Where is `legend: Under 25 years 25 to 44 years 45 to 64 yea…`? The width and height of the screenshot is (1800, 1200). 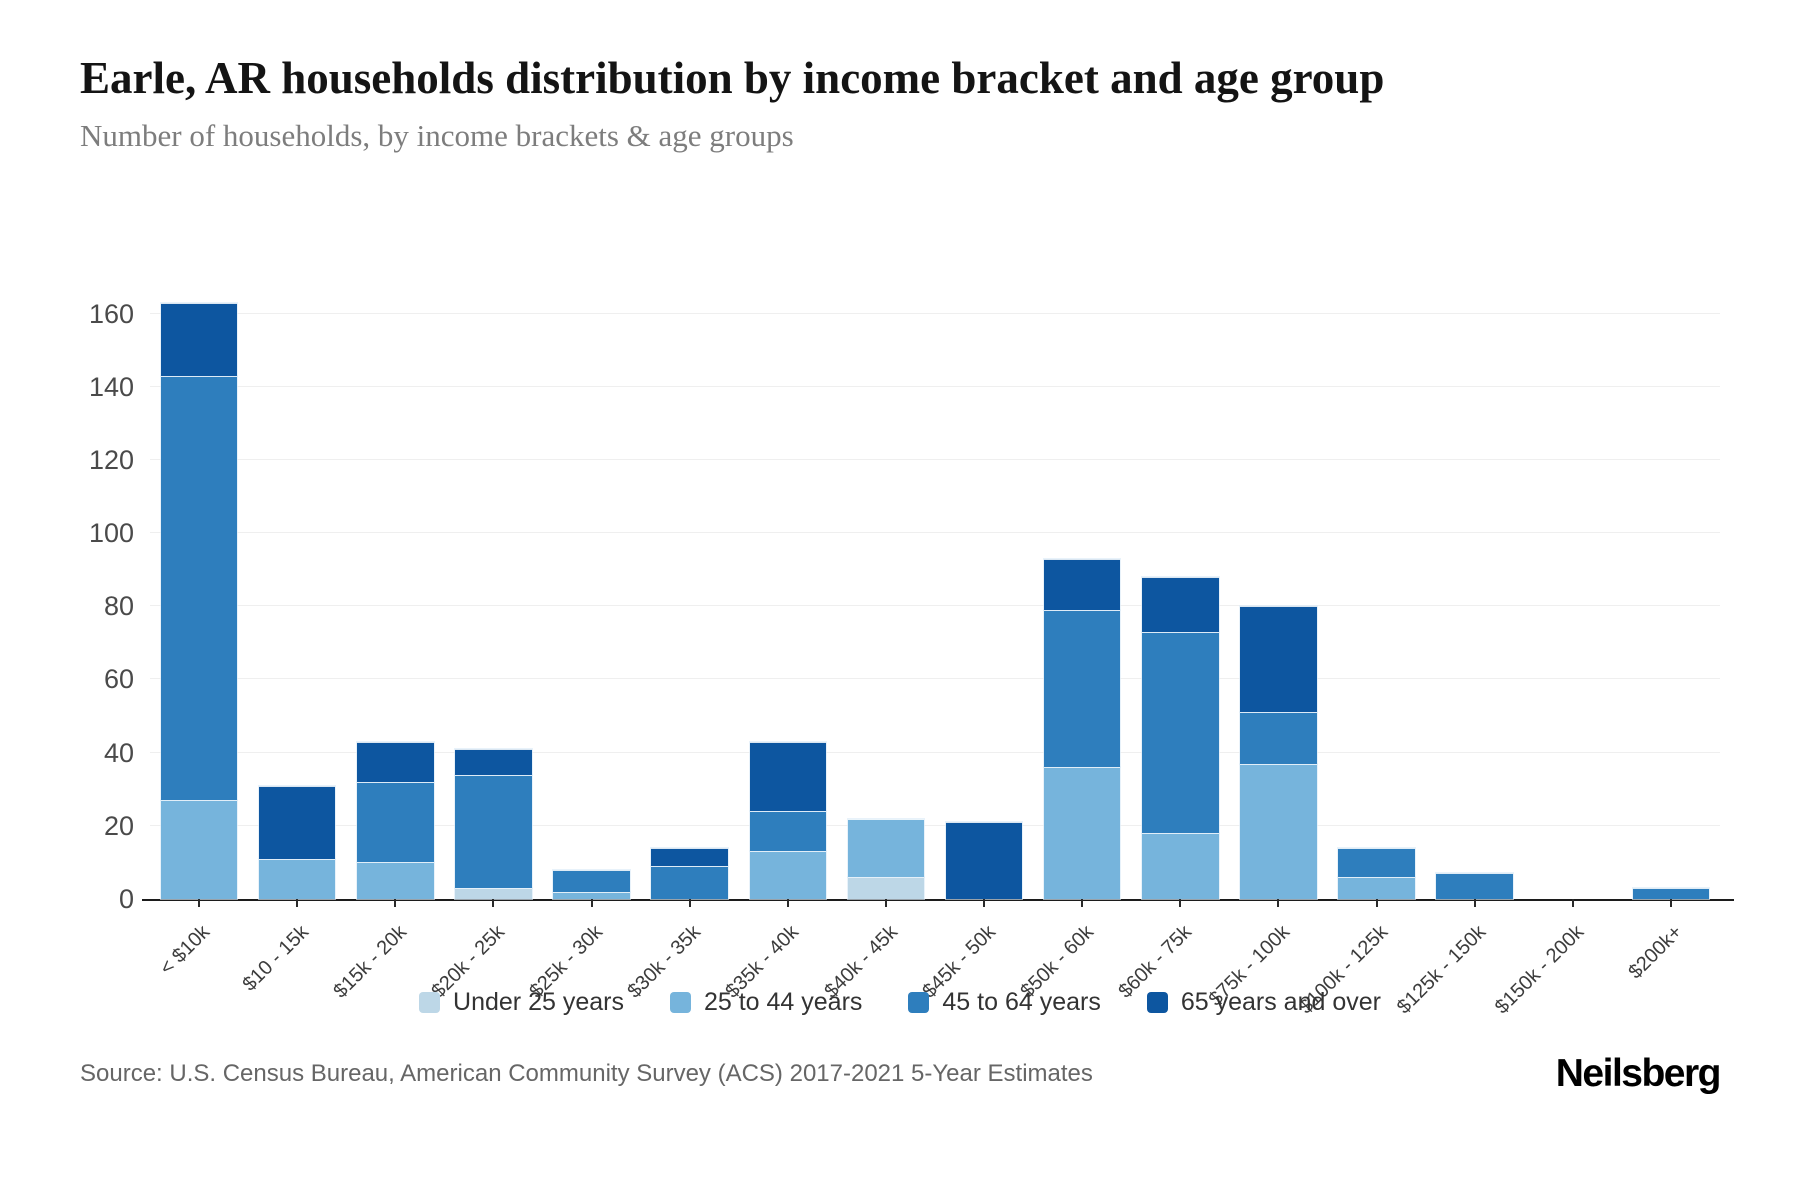 legend: Under 25 years 25 to 44 years 45 to 64 yea… is located at coordinates (900, 1002).